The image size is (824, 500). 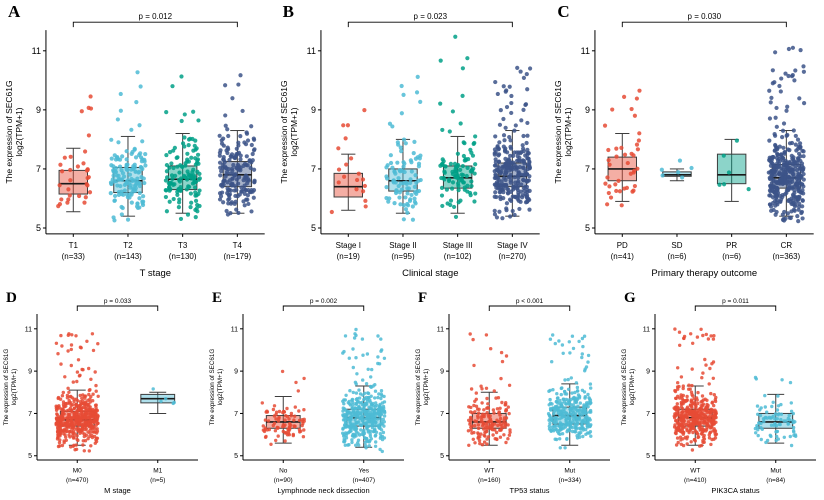 What do you see at coordinates (569, 480) in the screenshot?
I see `x-tick-n-label: (n=334)` at bounding box center [569, 480].